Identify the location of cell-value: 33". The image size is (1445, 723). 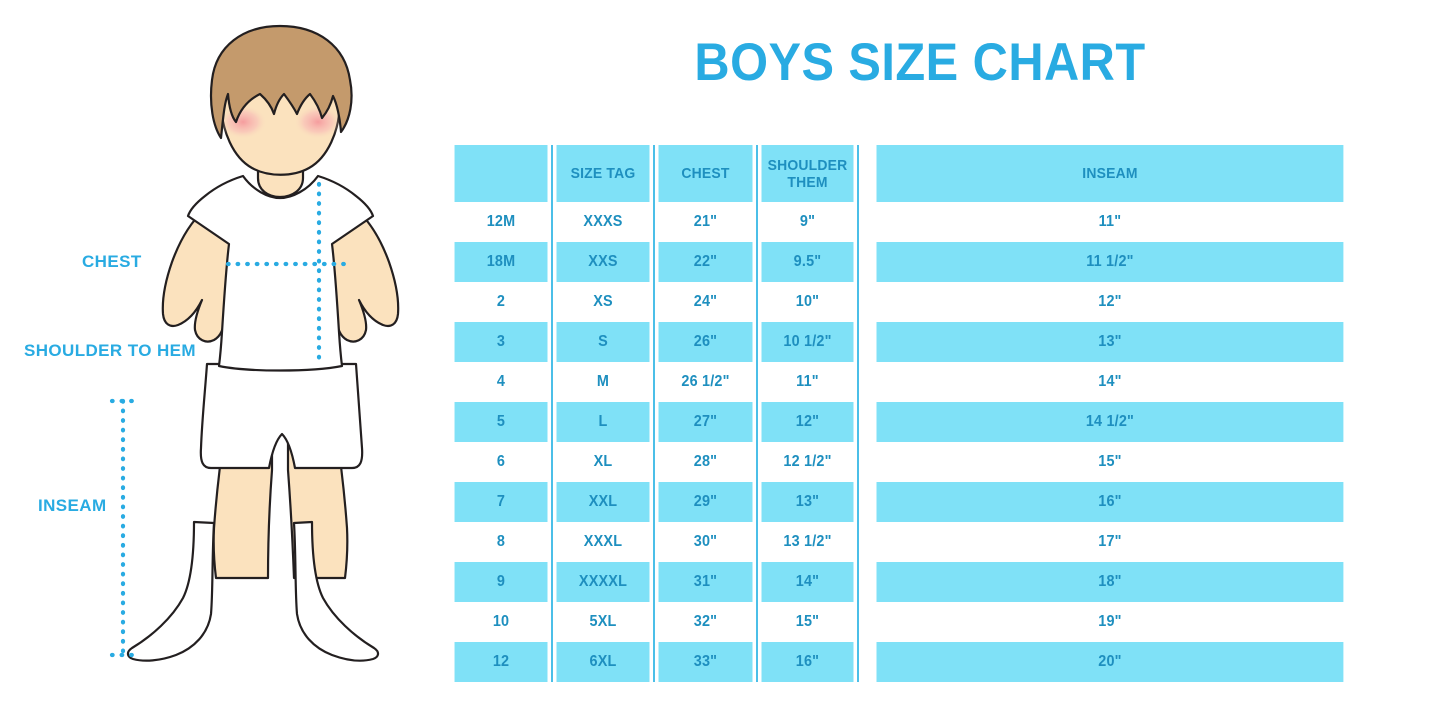
(706, 662).